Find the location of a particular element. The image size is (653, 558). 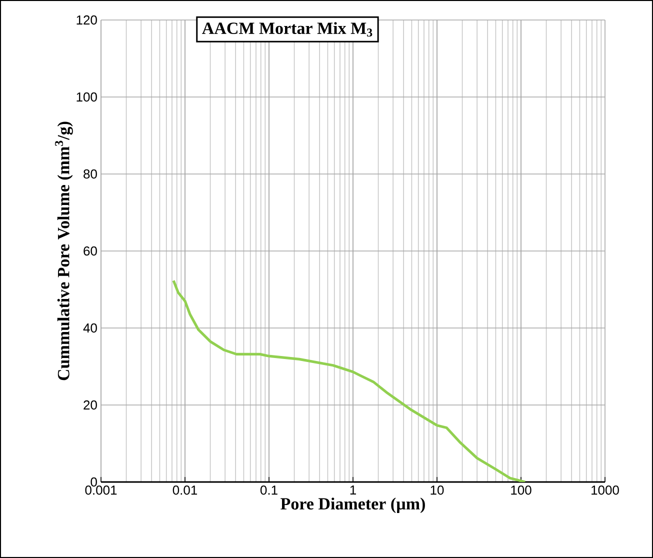

y-tick-label: 40 is located at coordinates (90, 328).